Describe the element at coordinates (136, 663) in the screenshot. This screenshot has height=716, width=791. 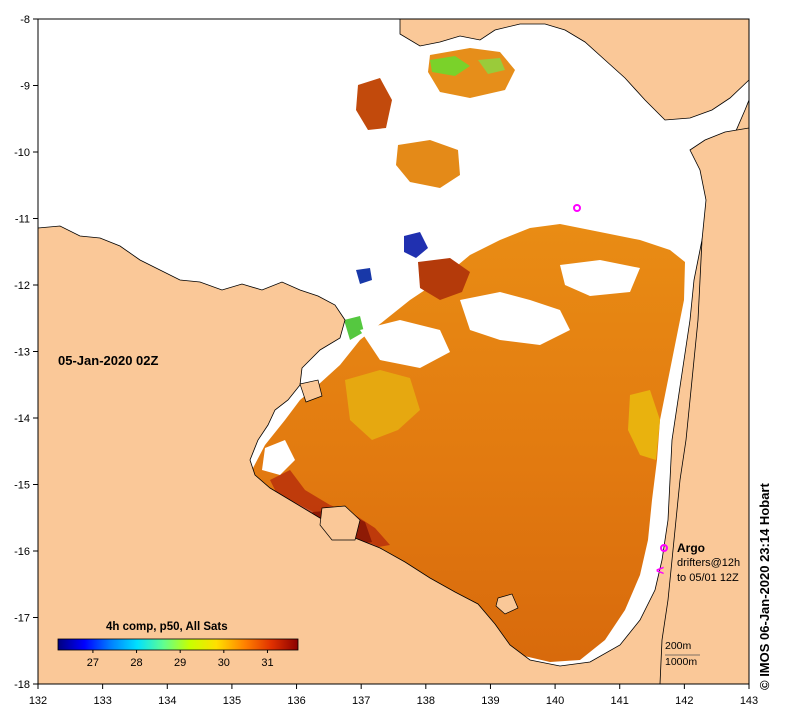
I see `colorbar-tick-label: 28` at that location.